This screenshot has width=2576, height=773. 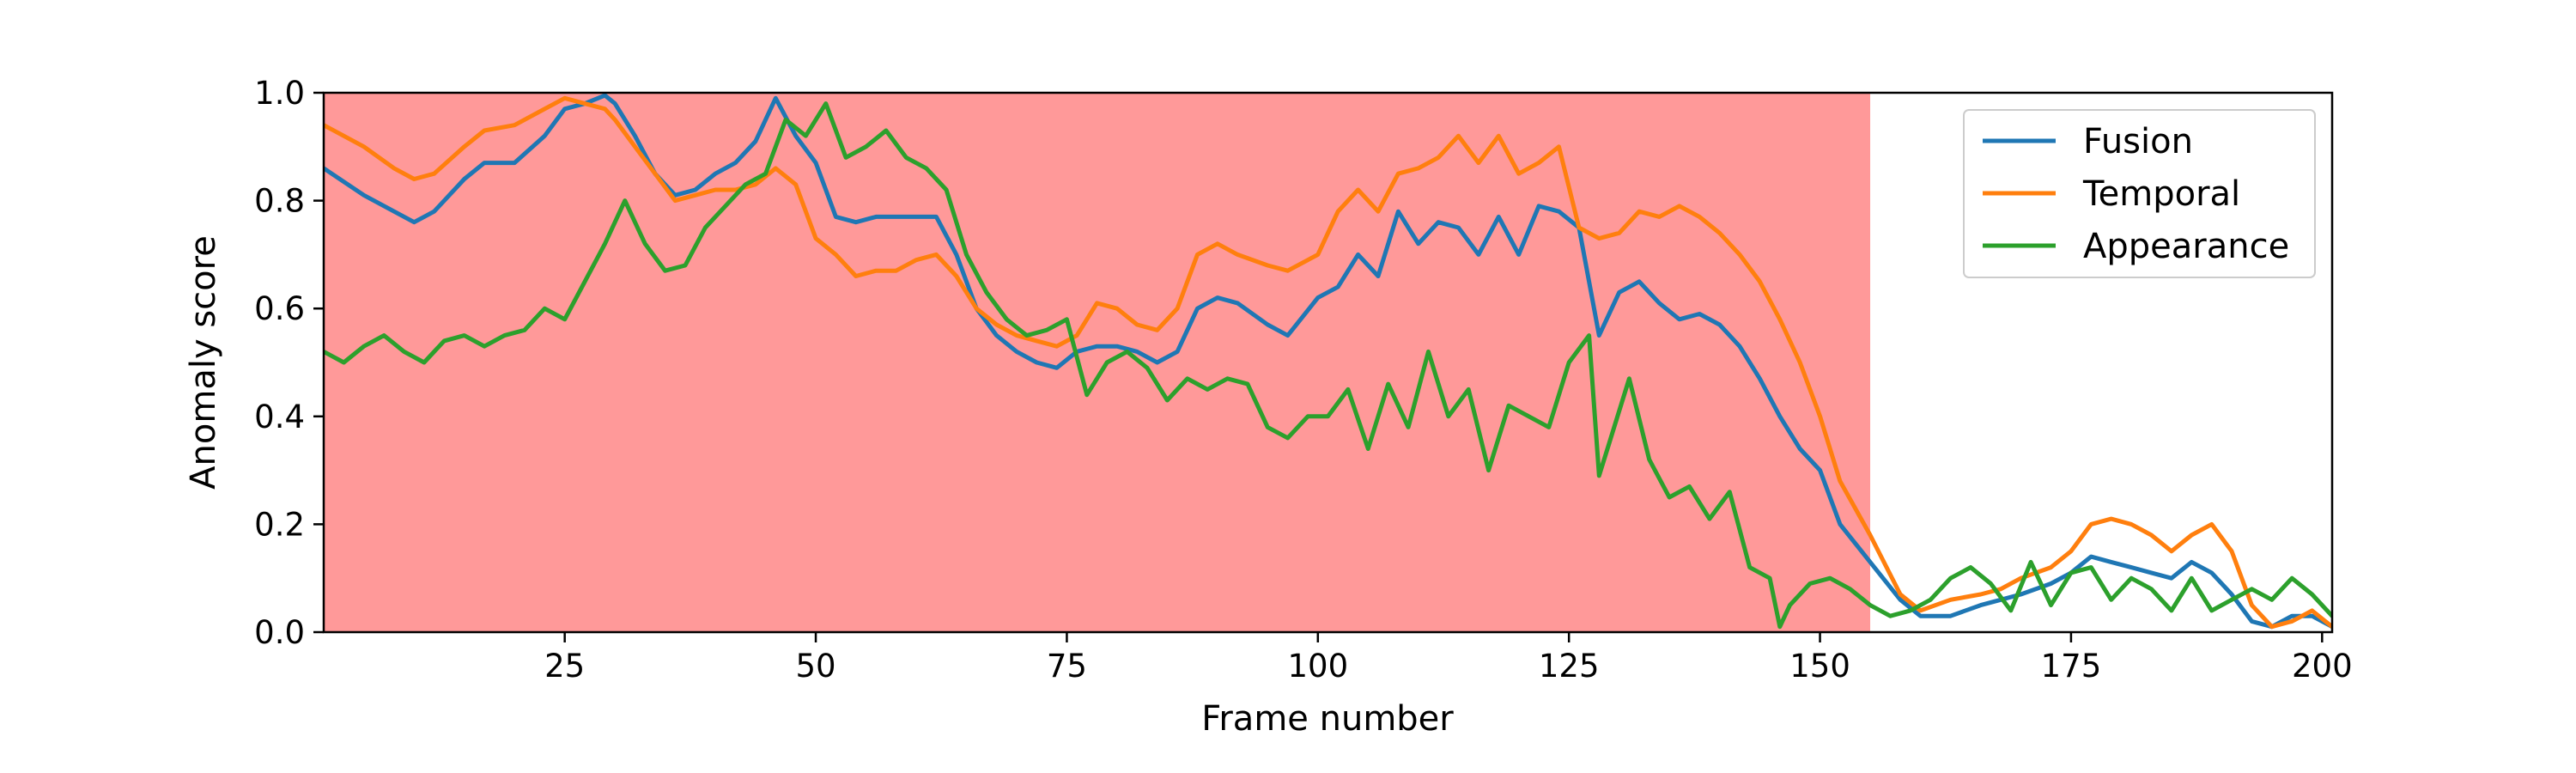 What do you see at coordinates (1327, 719) in the screenshot?
I see `x-axis-label: Frame number` at bounding box center [1327, 719].